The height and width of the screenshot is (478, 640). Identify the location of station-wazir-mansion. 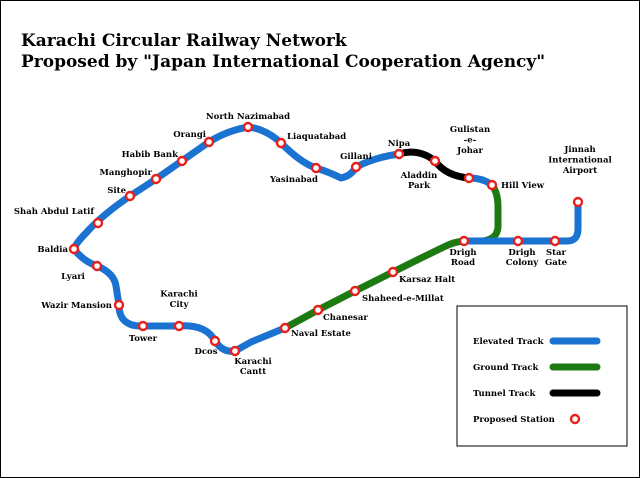
(119, 305).